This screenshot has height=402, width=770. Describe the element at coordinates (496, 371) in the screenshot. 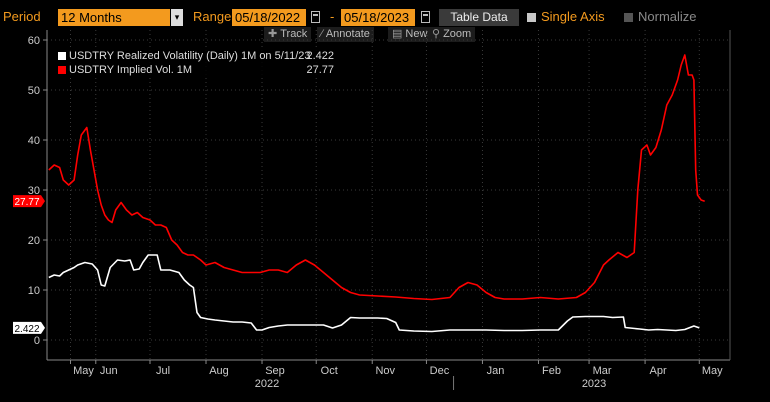

I see `x-tick-label: Jan` at that location.